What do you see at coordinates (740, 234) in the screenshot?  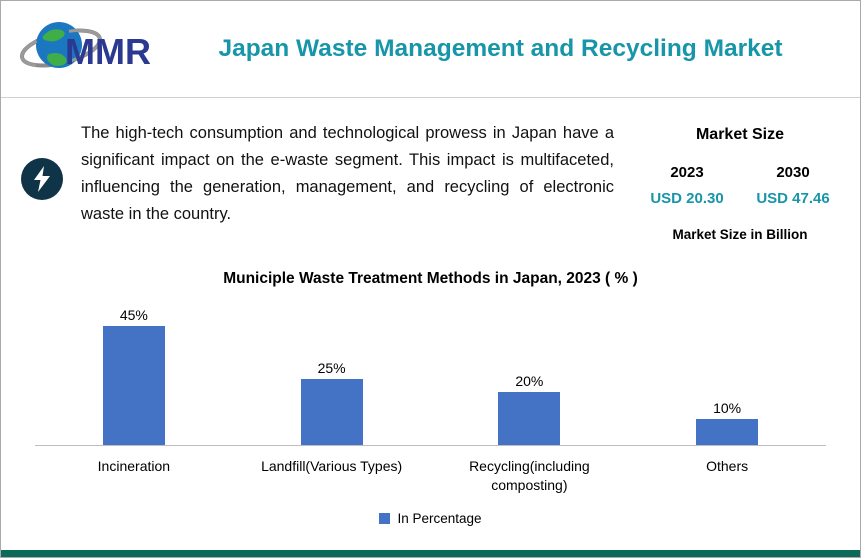 I see `market-size-note: Market Size in Billion` at bounding box center [740, 234].